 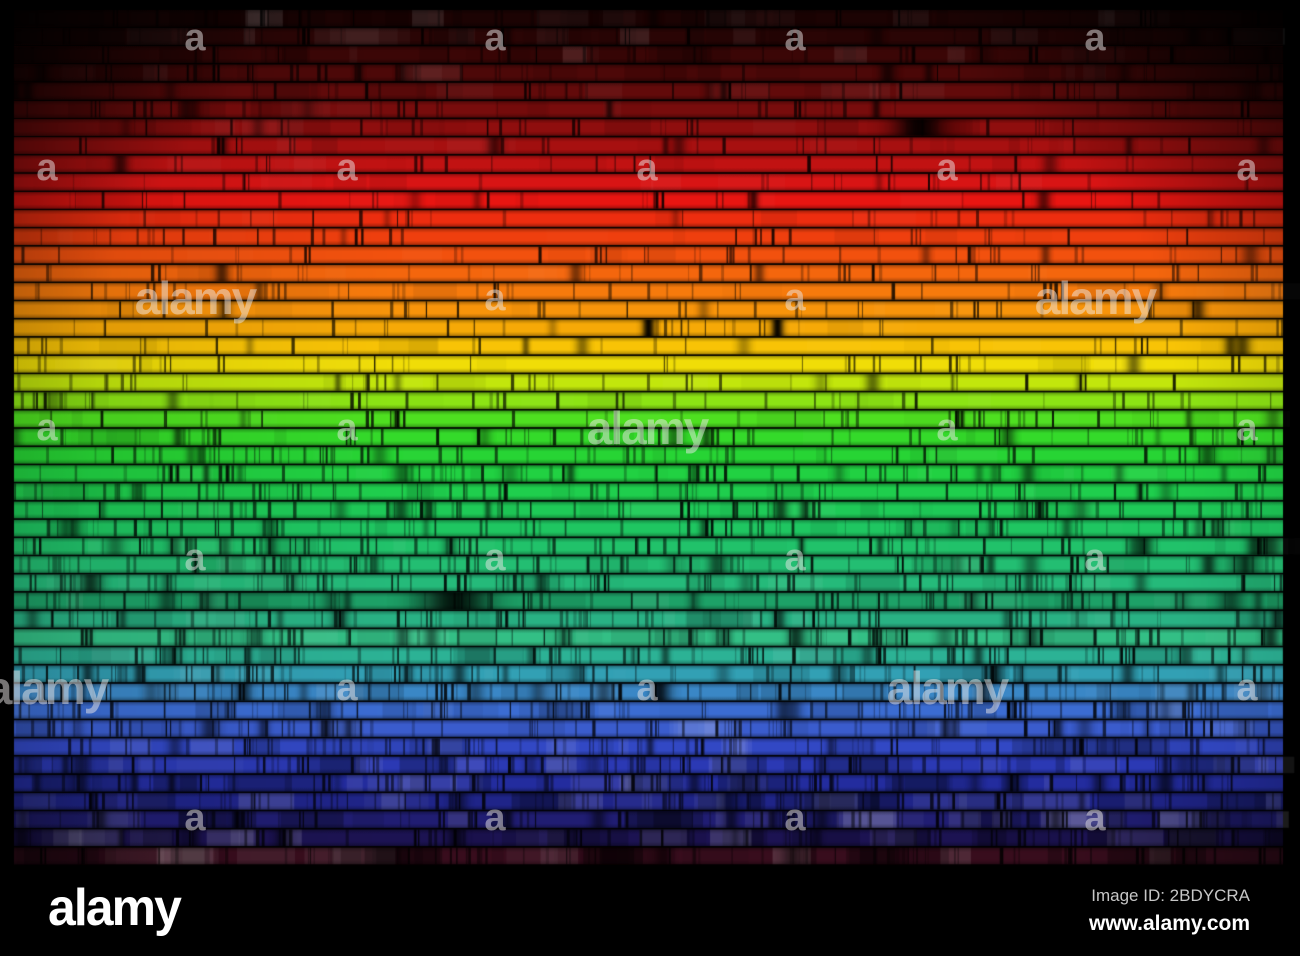 I want to click on alamy-url-text: www.alamy.com, so click(x=1169, y=924).